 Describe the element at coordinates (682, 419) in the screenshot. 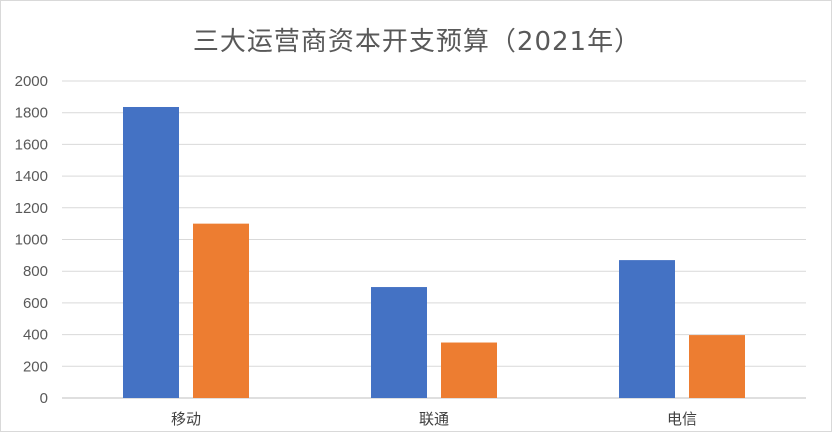

I see `x-category-label: 电信` at that location.